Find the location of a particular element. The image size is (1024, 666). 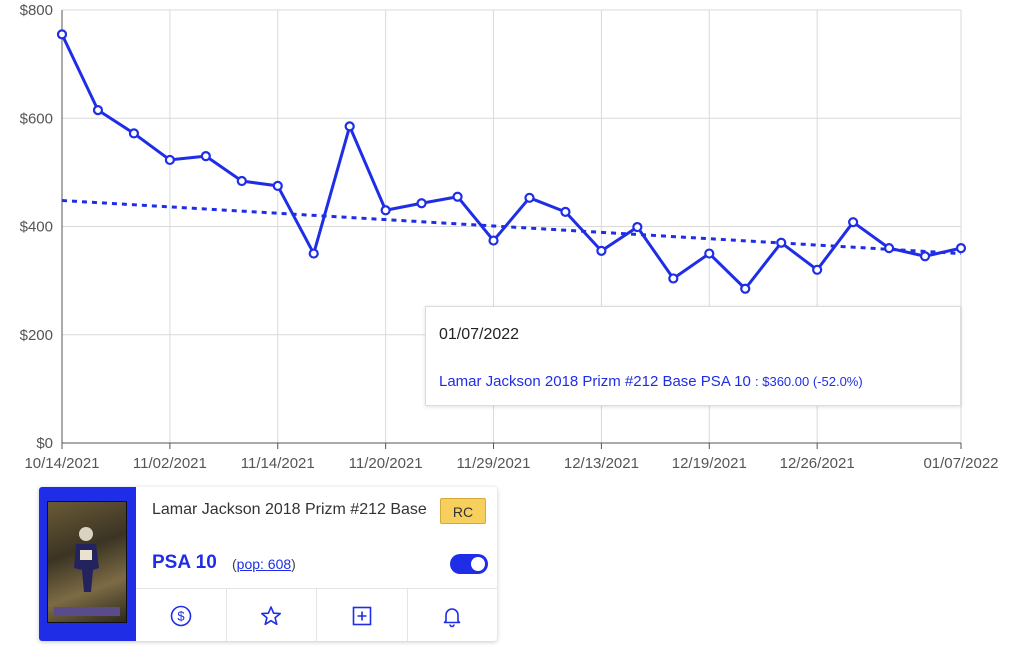

bell-icon is located at coordinates (452, 617).